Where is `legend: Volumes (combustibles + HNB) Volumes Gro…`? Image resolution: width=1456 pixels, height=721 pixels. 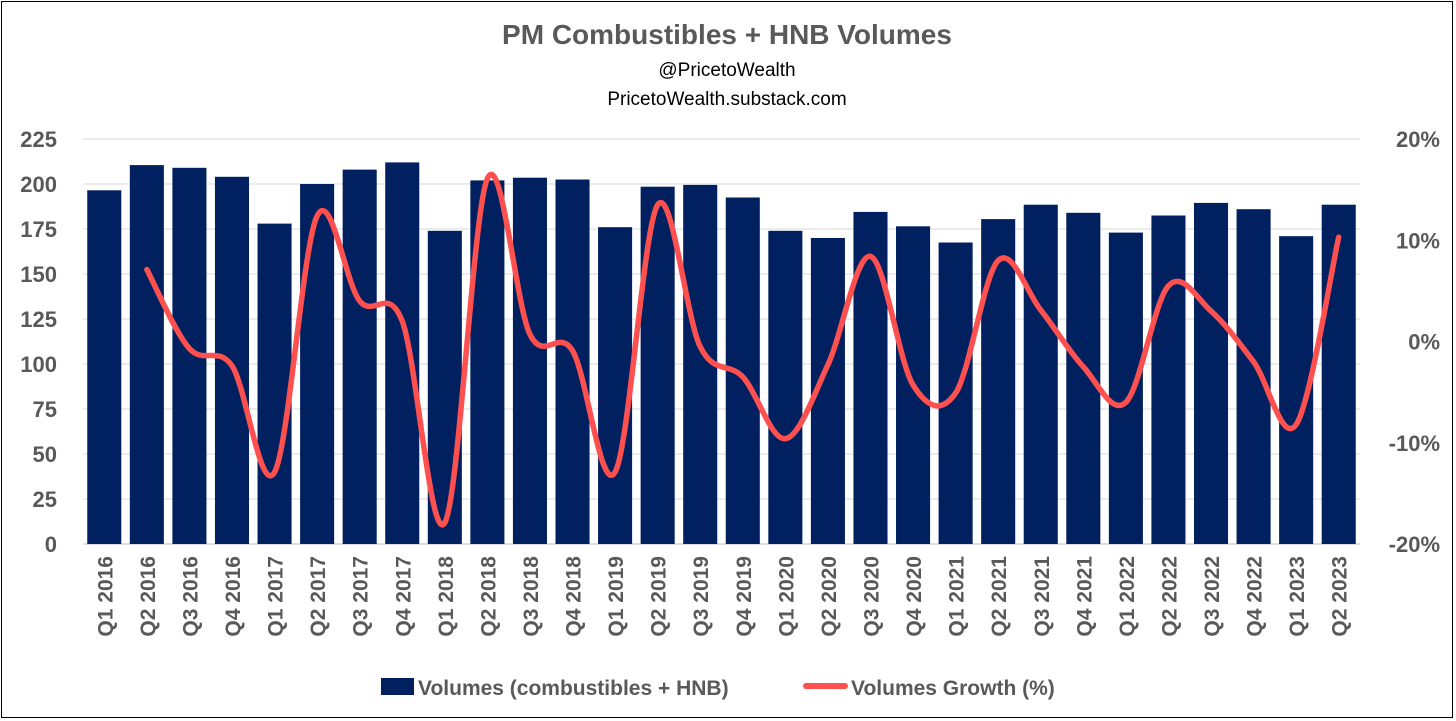 legend: Volumes (combustibles + HNB) Volumes Gro… is located at coordinates (718, 688).